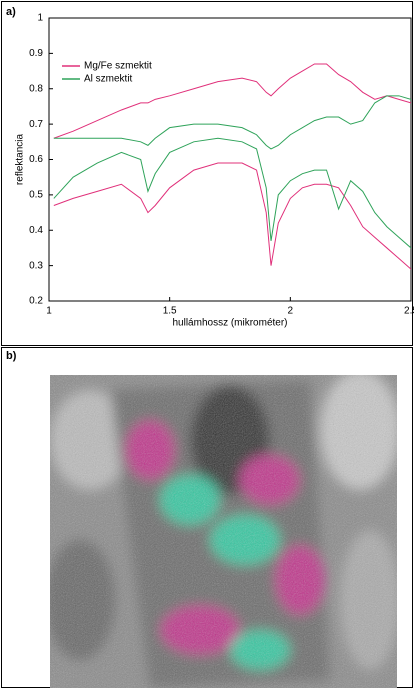  Describe the element at coordinates (170, 311) in the screenshot. I see `x-tick-label: 1.5` at that location.